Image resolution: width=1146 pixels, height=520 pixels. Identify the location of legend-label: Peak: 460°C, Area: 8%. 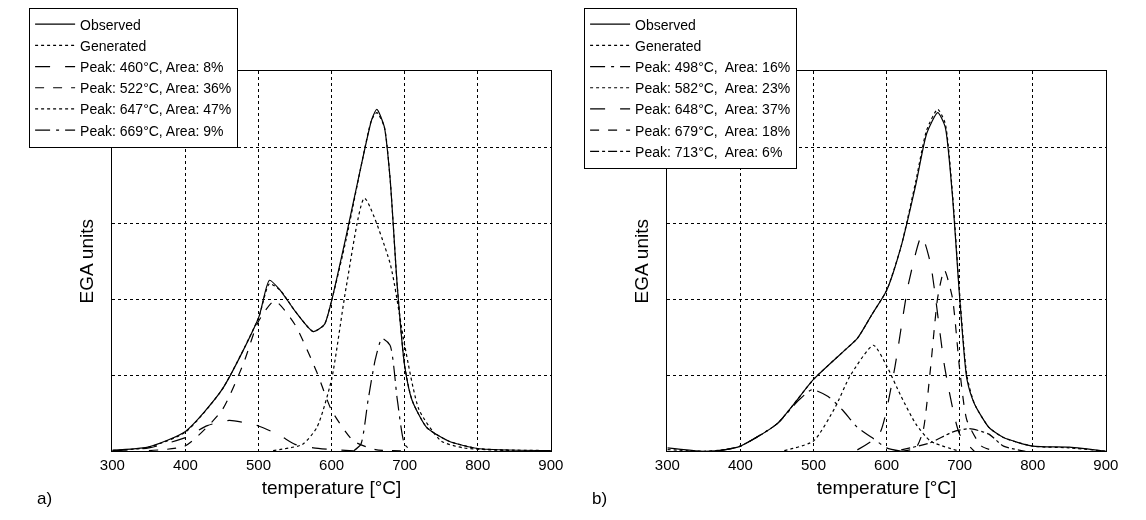
(152, 67).